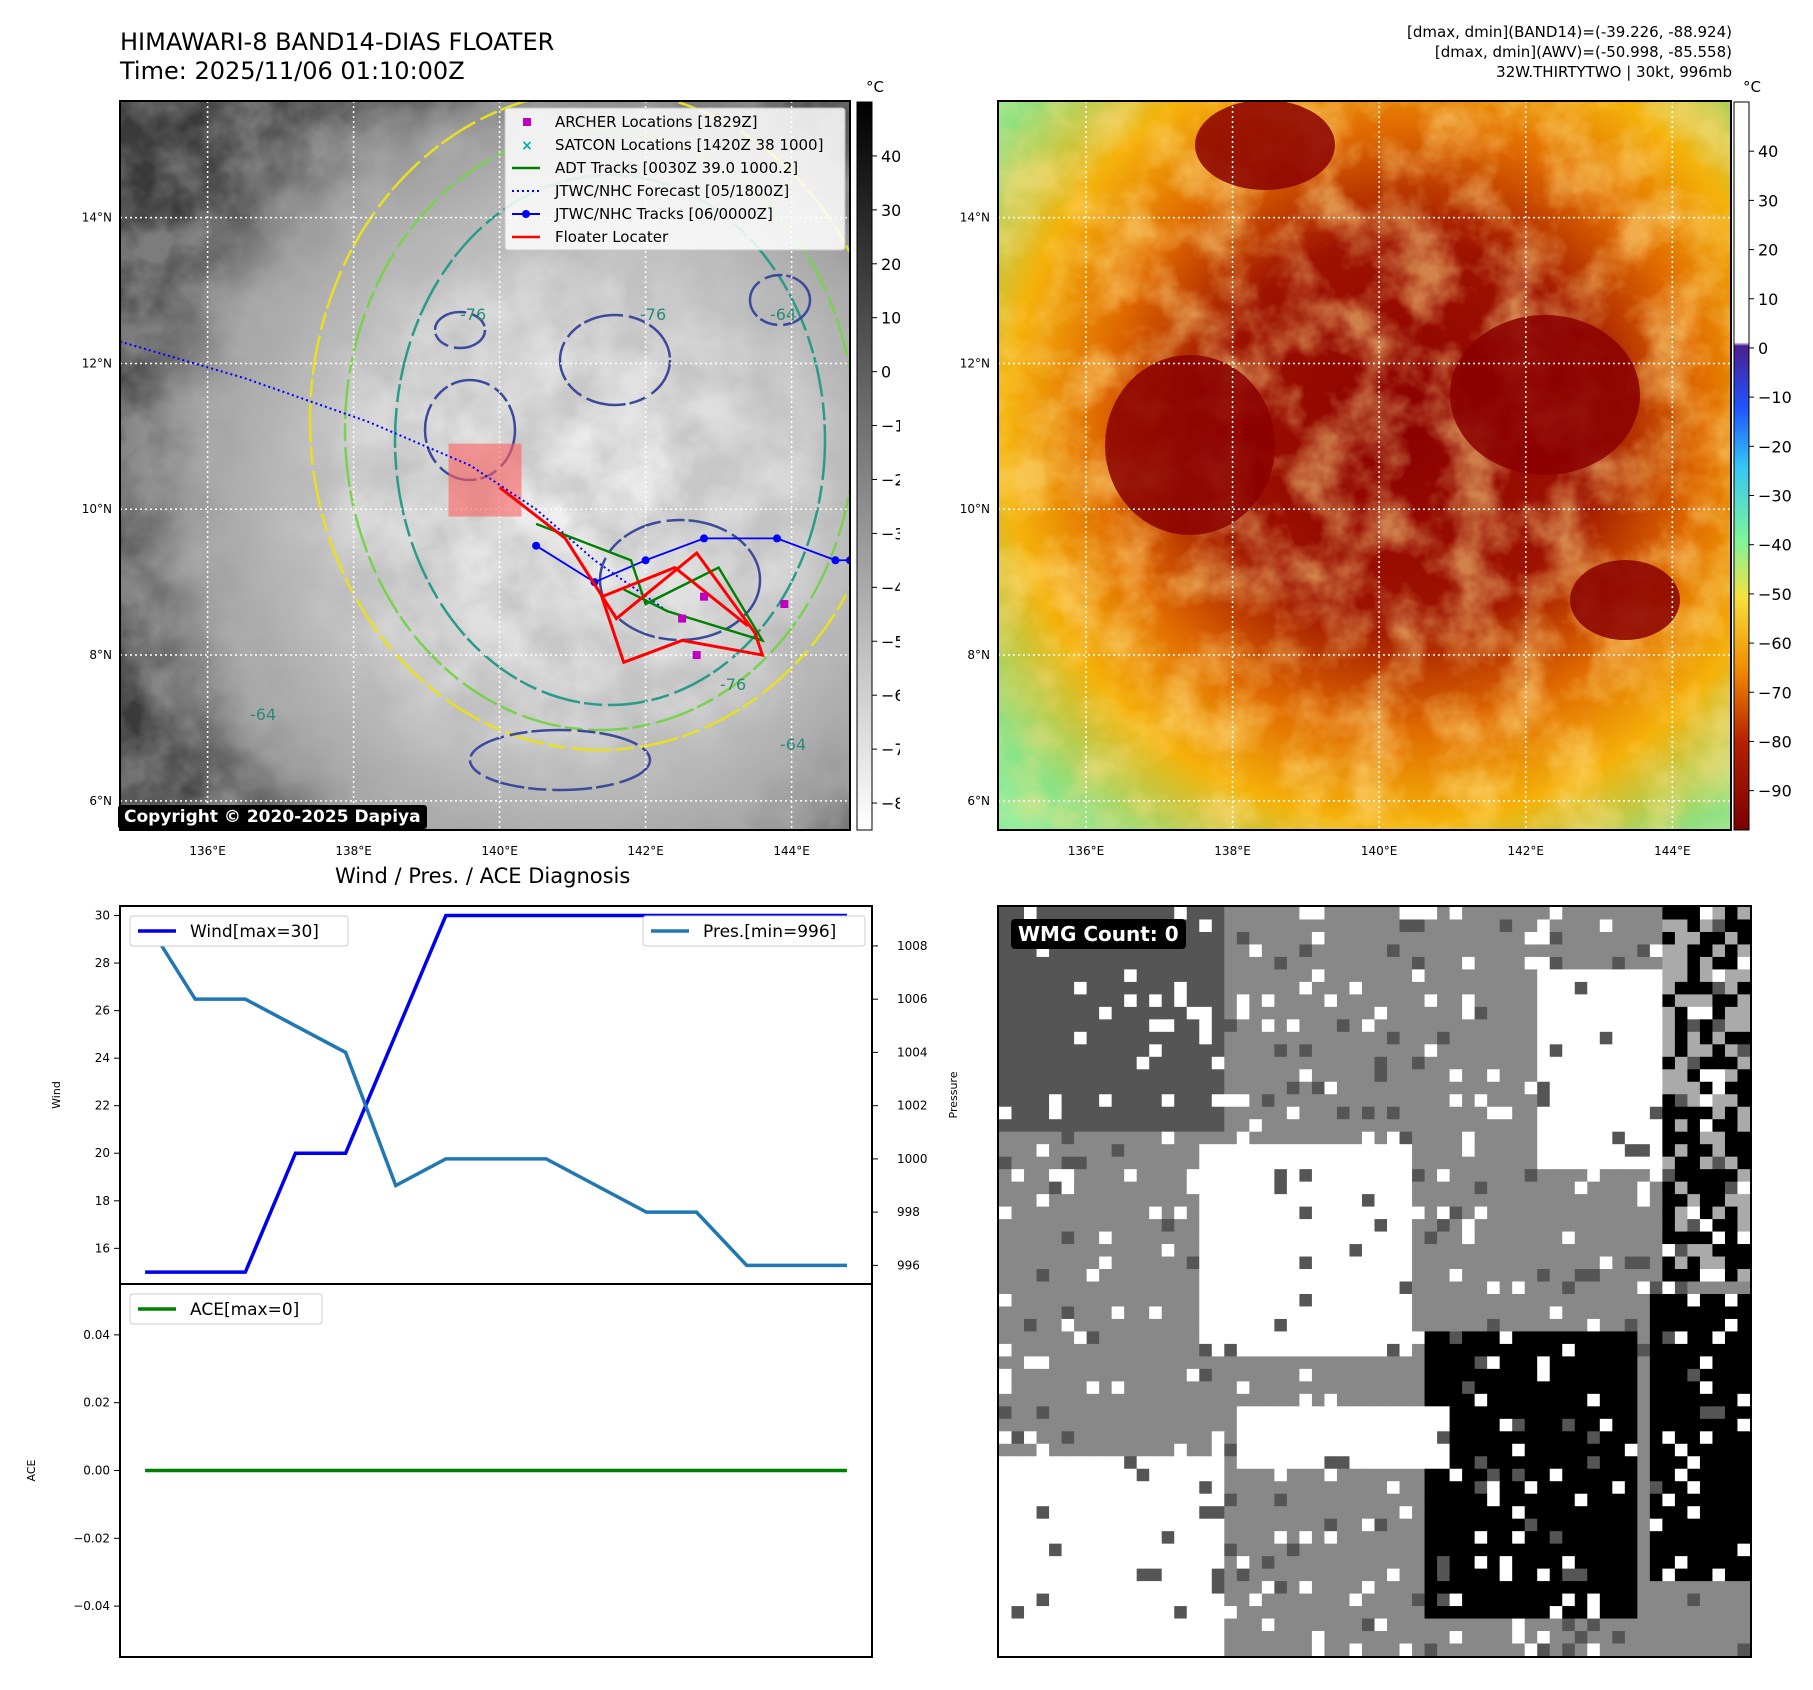  What do you see at coordinates (1098, 934) in the screenshot?
I see `wmg-count-label: WMG Count: 0` at bounding box center [1098, 934].